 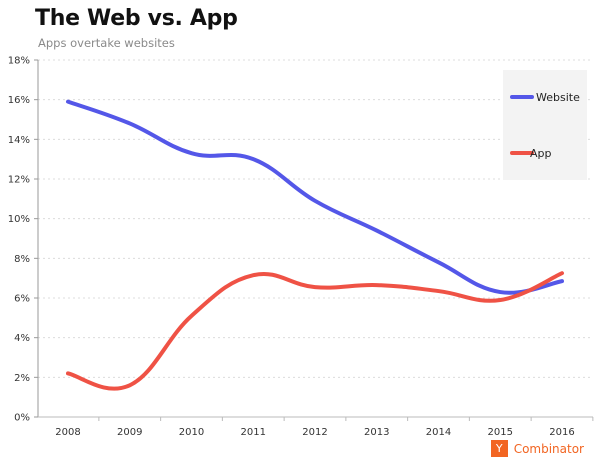 What do you see at coordinates (19, 240) in the screenshot?
I see `y-axis-labels: 0% 2% 4% 6% 8% 10% 12% 14% 16% 18%` at bounding box center [19, 240].